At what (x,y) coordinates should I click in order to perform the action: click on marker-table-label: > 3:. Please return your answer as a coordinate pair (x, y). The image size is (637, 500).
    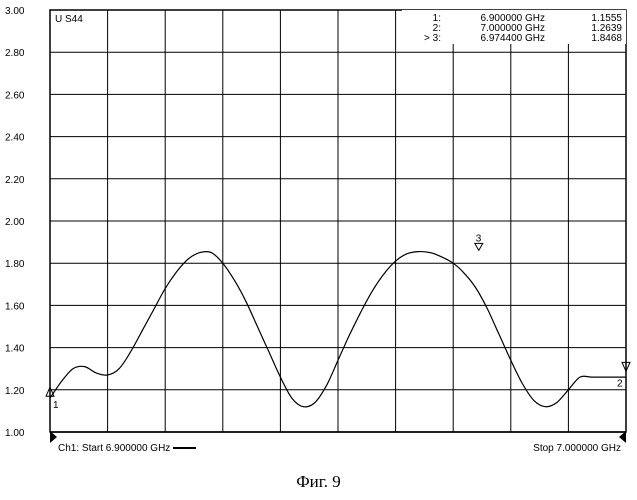
    Looking at the image, I should click on (432, 38).